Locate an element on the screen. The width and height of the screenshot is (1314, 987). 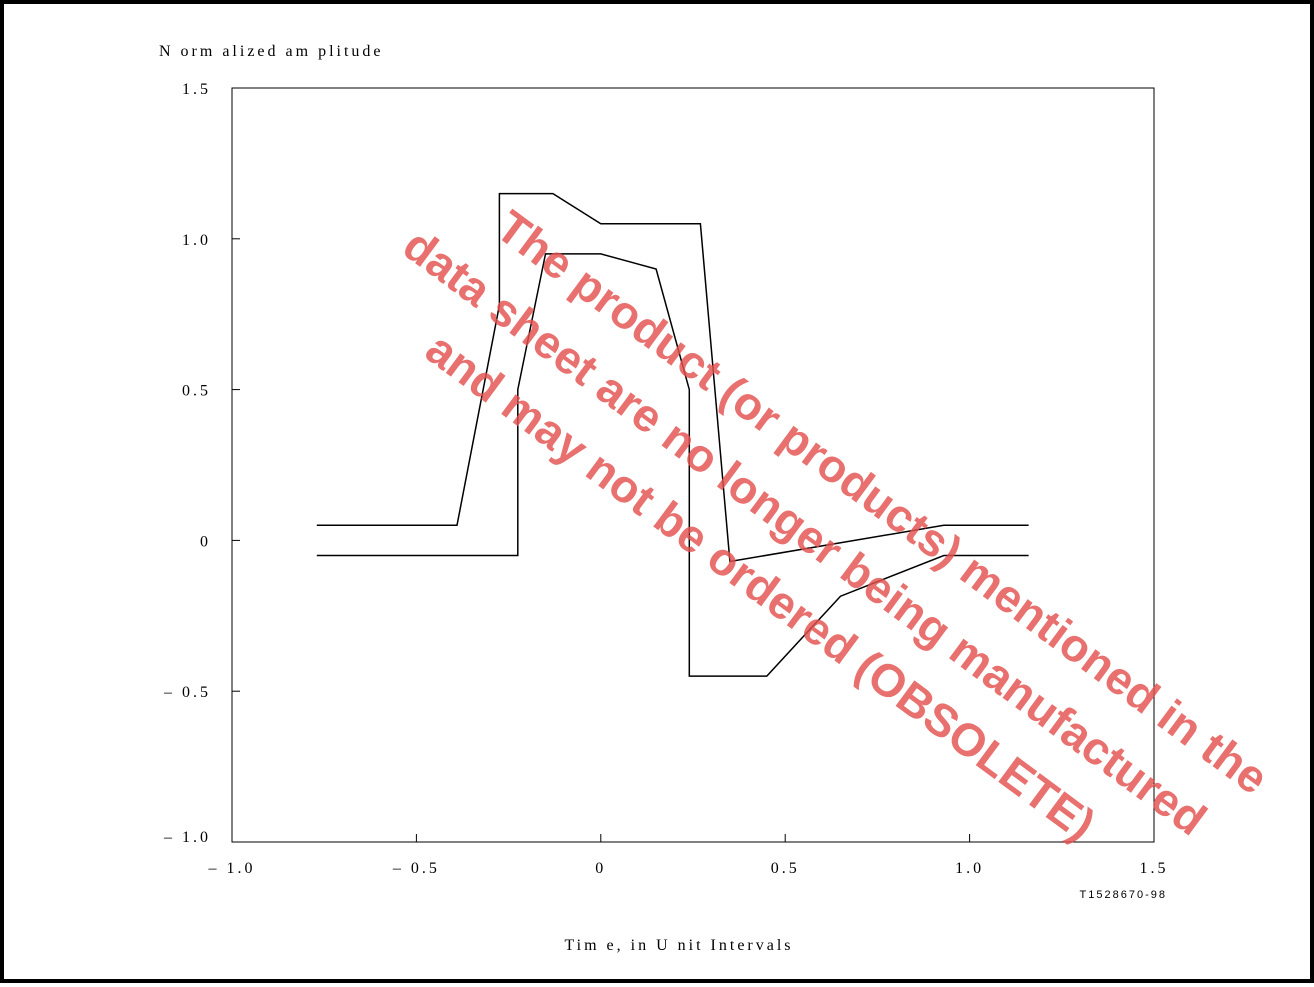
y-tick-label: 0 is located at coordinates (205, 541).